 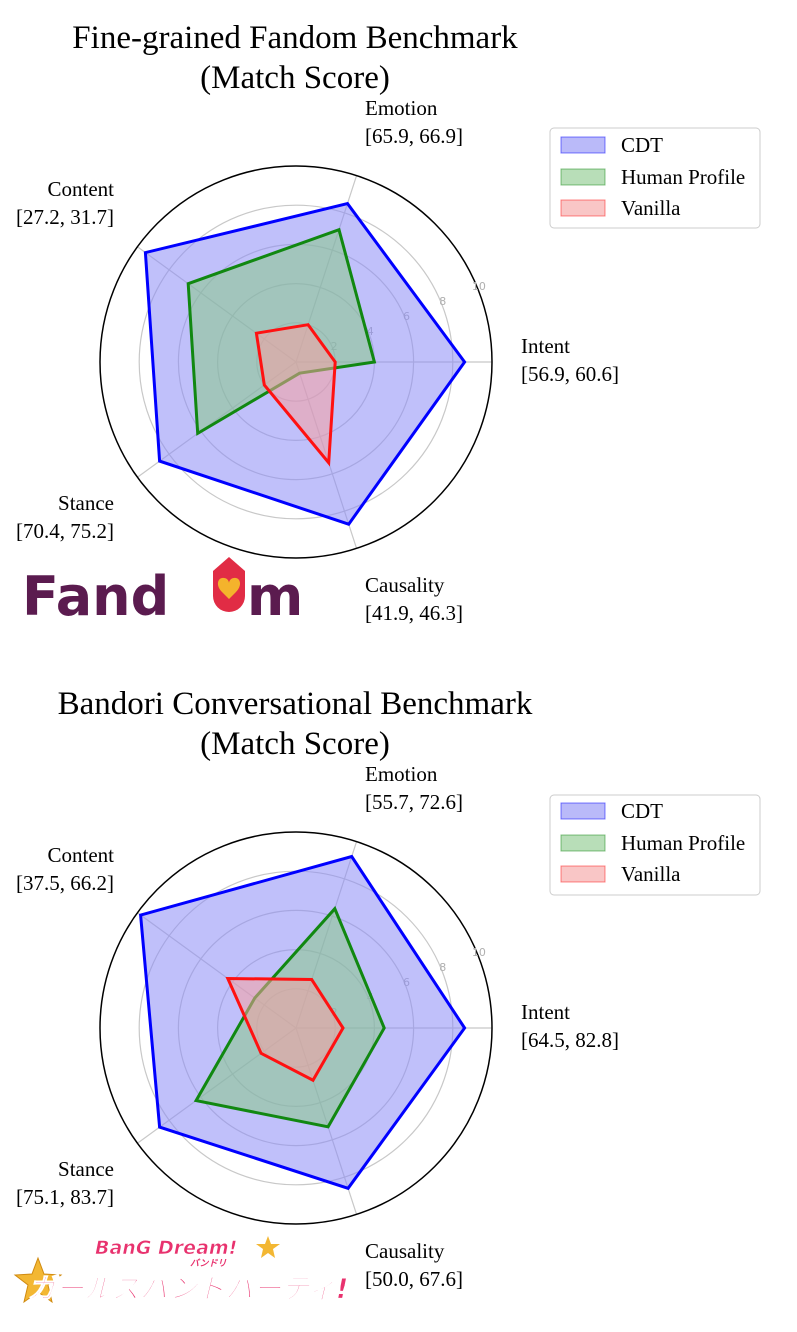 What do you see at coordinates (570, 1026) in the screenshot?
I see `axis-label-intent: Intent [64.5, 82.8]` at bounding box center [570, 1026].